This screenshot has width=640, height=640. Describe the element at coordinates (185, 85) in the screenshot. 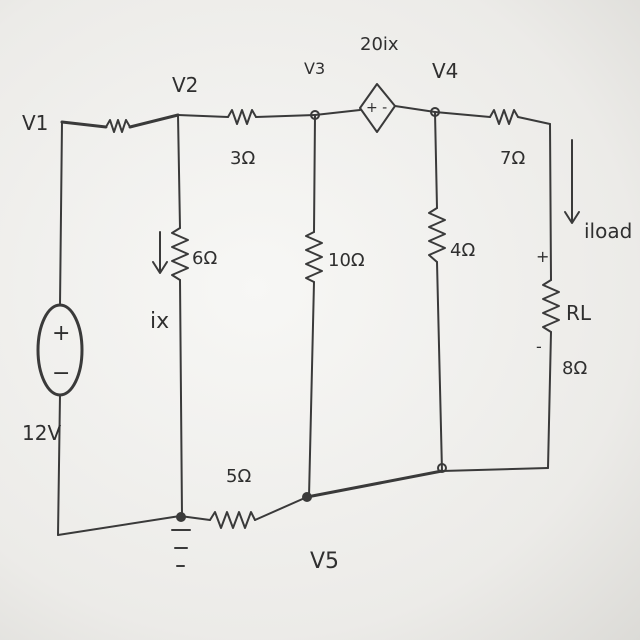

I see `label-v2: V2` at that location.